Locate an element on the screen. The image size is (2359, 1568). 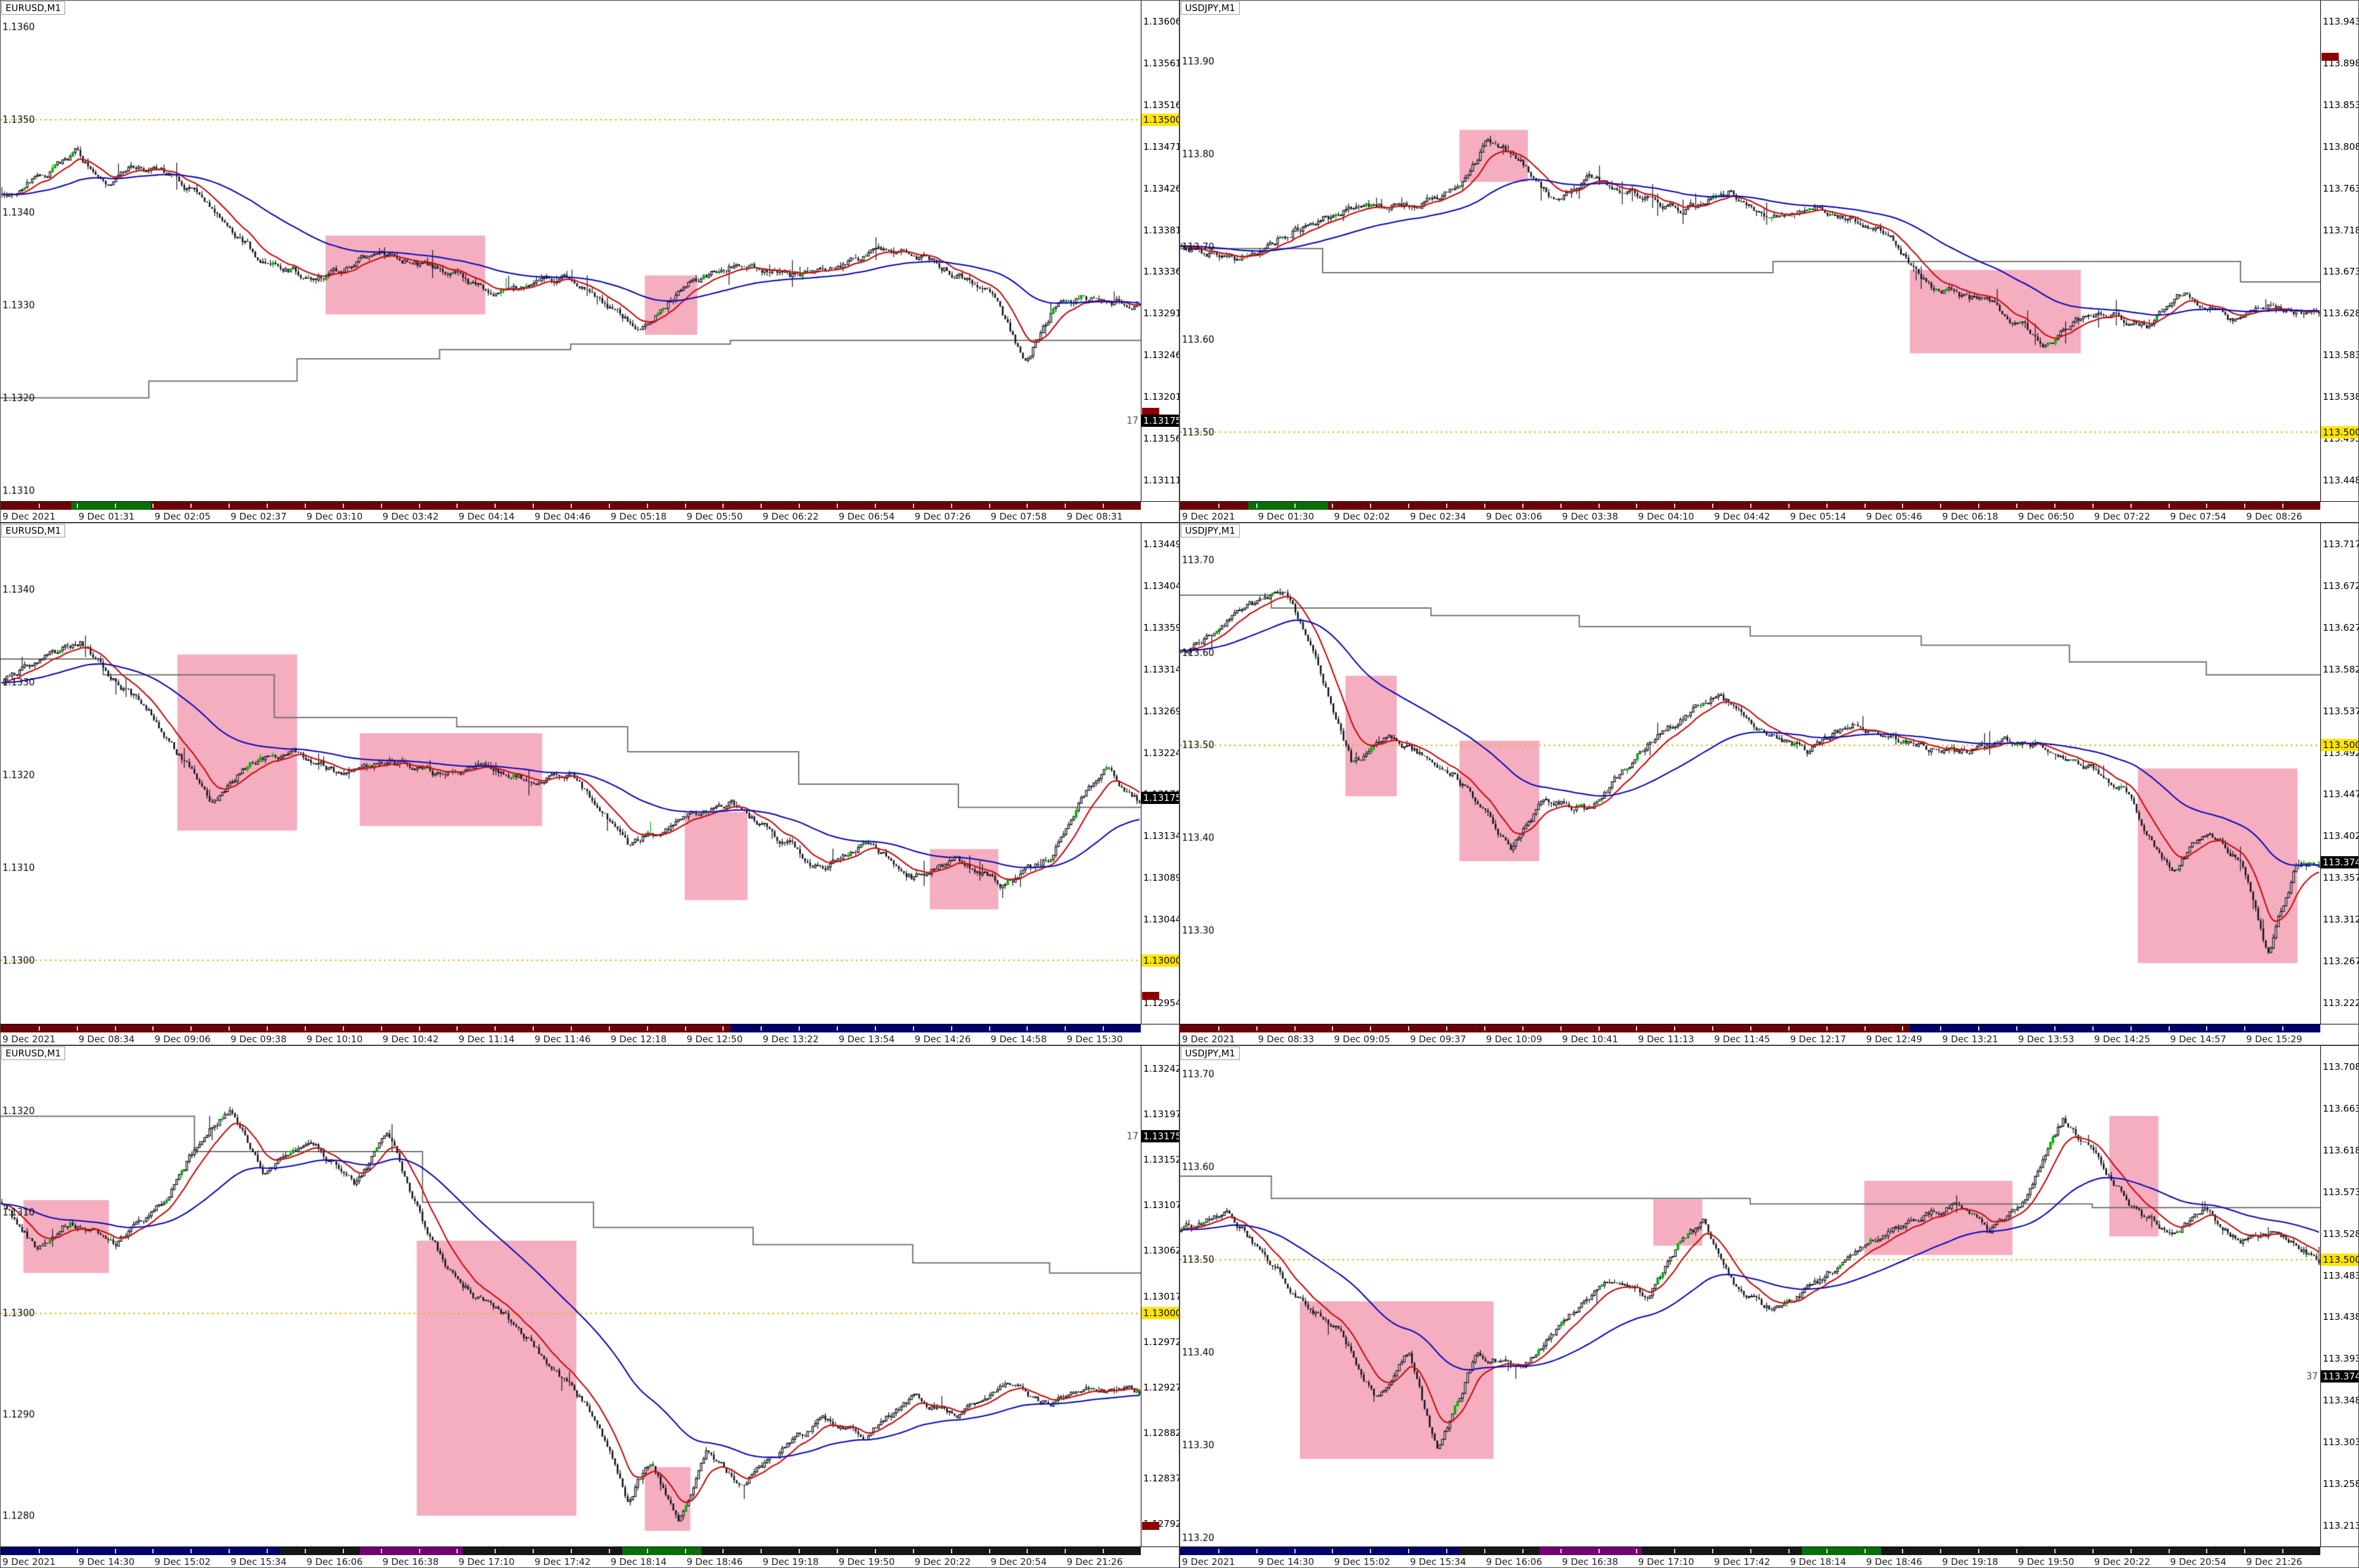
time-label: 9 Dec 04:14 is located at coordinates (487, 516).